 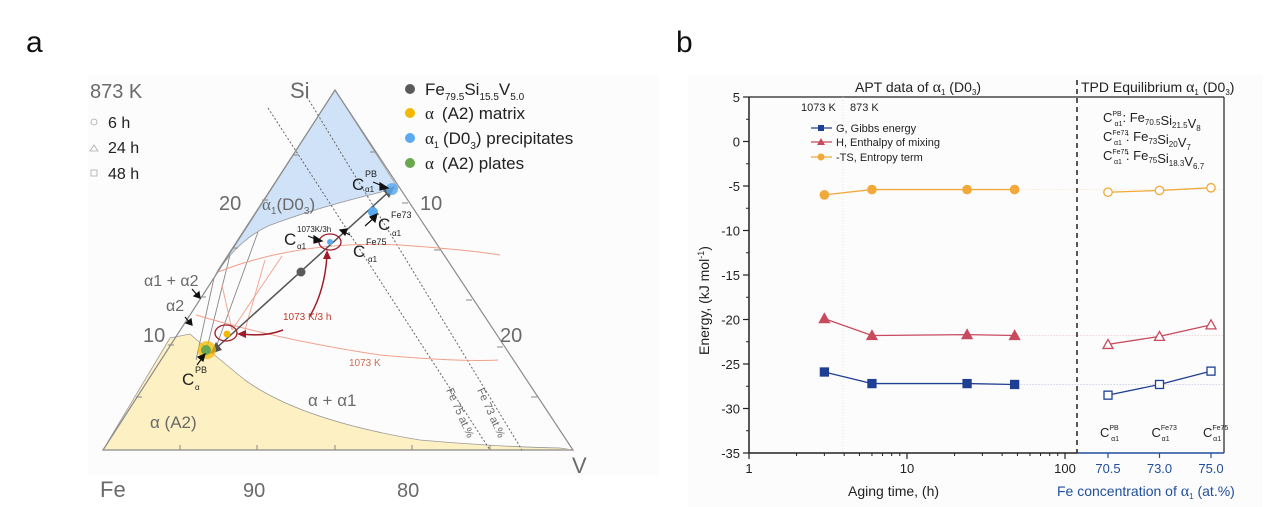 What do you see at coordinates (879, 158) in the screenshot?
I see `legend-label-entropy: -TS, Entropy term` at bounding box center [879, 158].